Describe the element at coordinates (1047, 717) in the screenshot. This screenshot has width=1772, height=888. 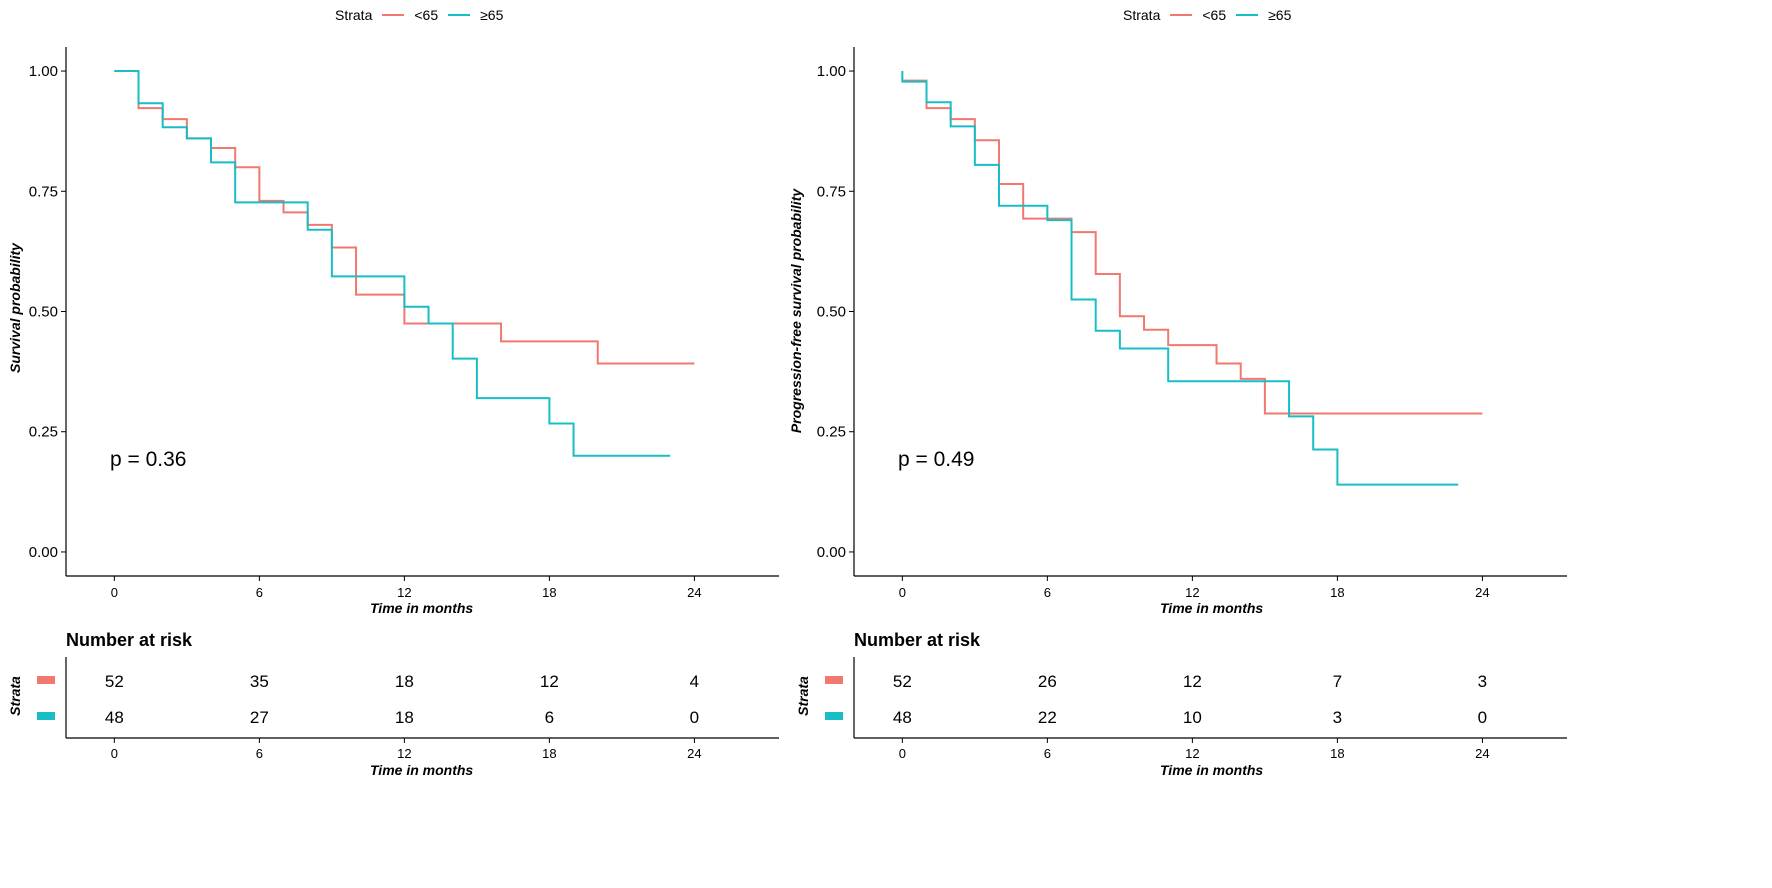
I see `risk-count: 22` at that location.